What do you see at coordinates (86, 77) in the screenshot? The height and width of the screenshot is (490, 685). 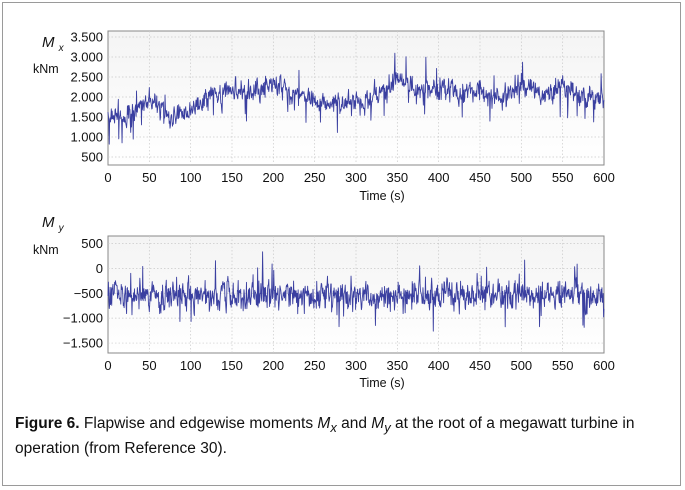 I see `y-tick-label: 2.500` at bounding box center [86, 77].